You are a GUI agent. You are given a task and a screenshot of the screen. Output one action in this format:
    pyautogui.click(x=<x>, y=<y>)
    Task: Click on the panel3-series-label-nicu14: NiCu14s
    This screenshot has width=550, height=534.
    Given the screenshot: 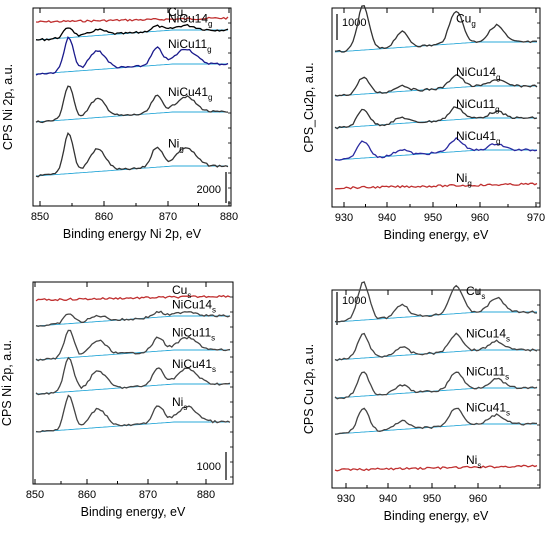 What is the action you would take?
    pyautogui.click(x=194, y=305)
    